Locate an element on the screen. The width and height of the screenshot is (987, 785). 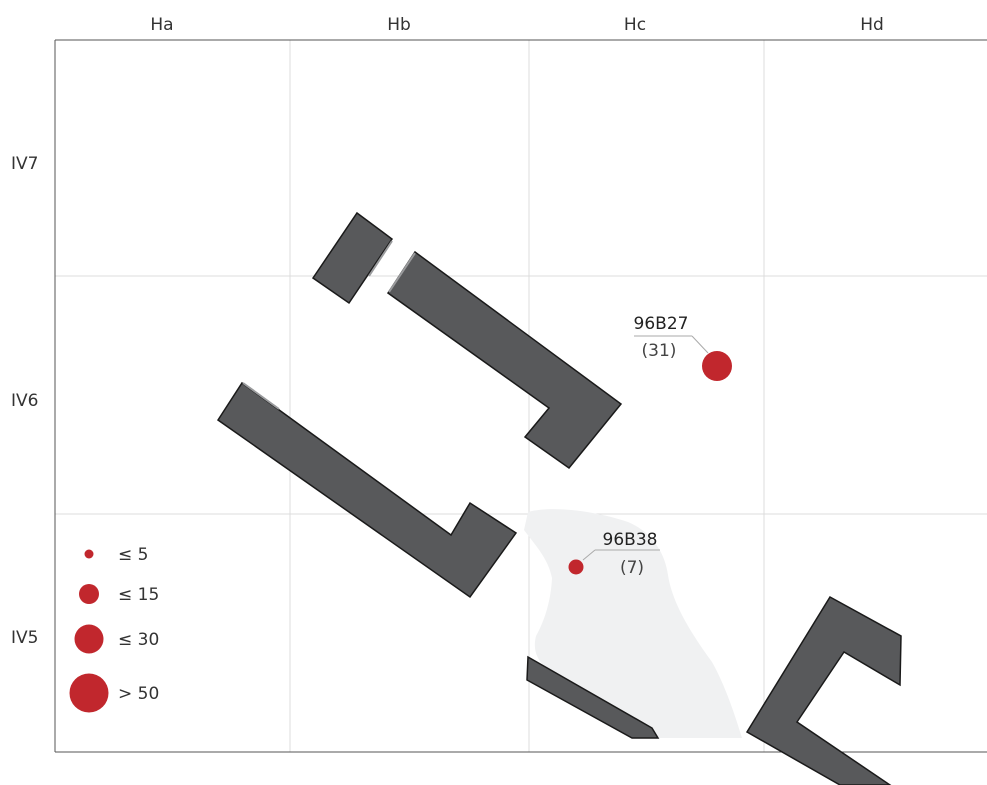
find-count-label: (31) is located at coordinates (659, 351).